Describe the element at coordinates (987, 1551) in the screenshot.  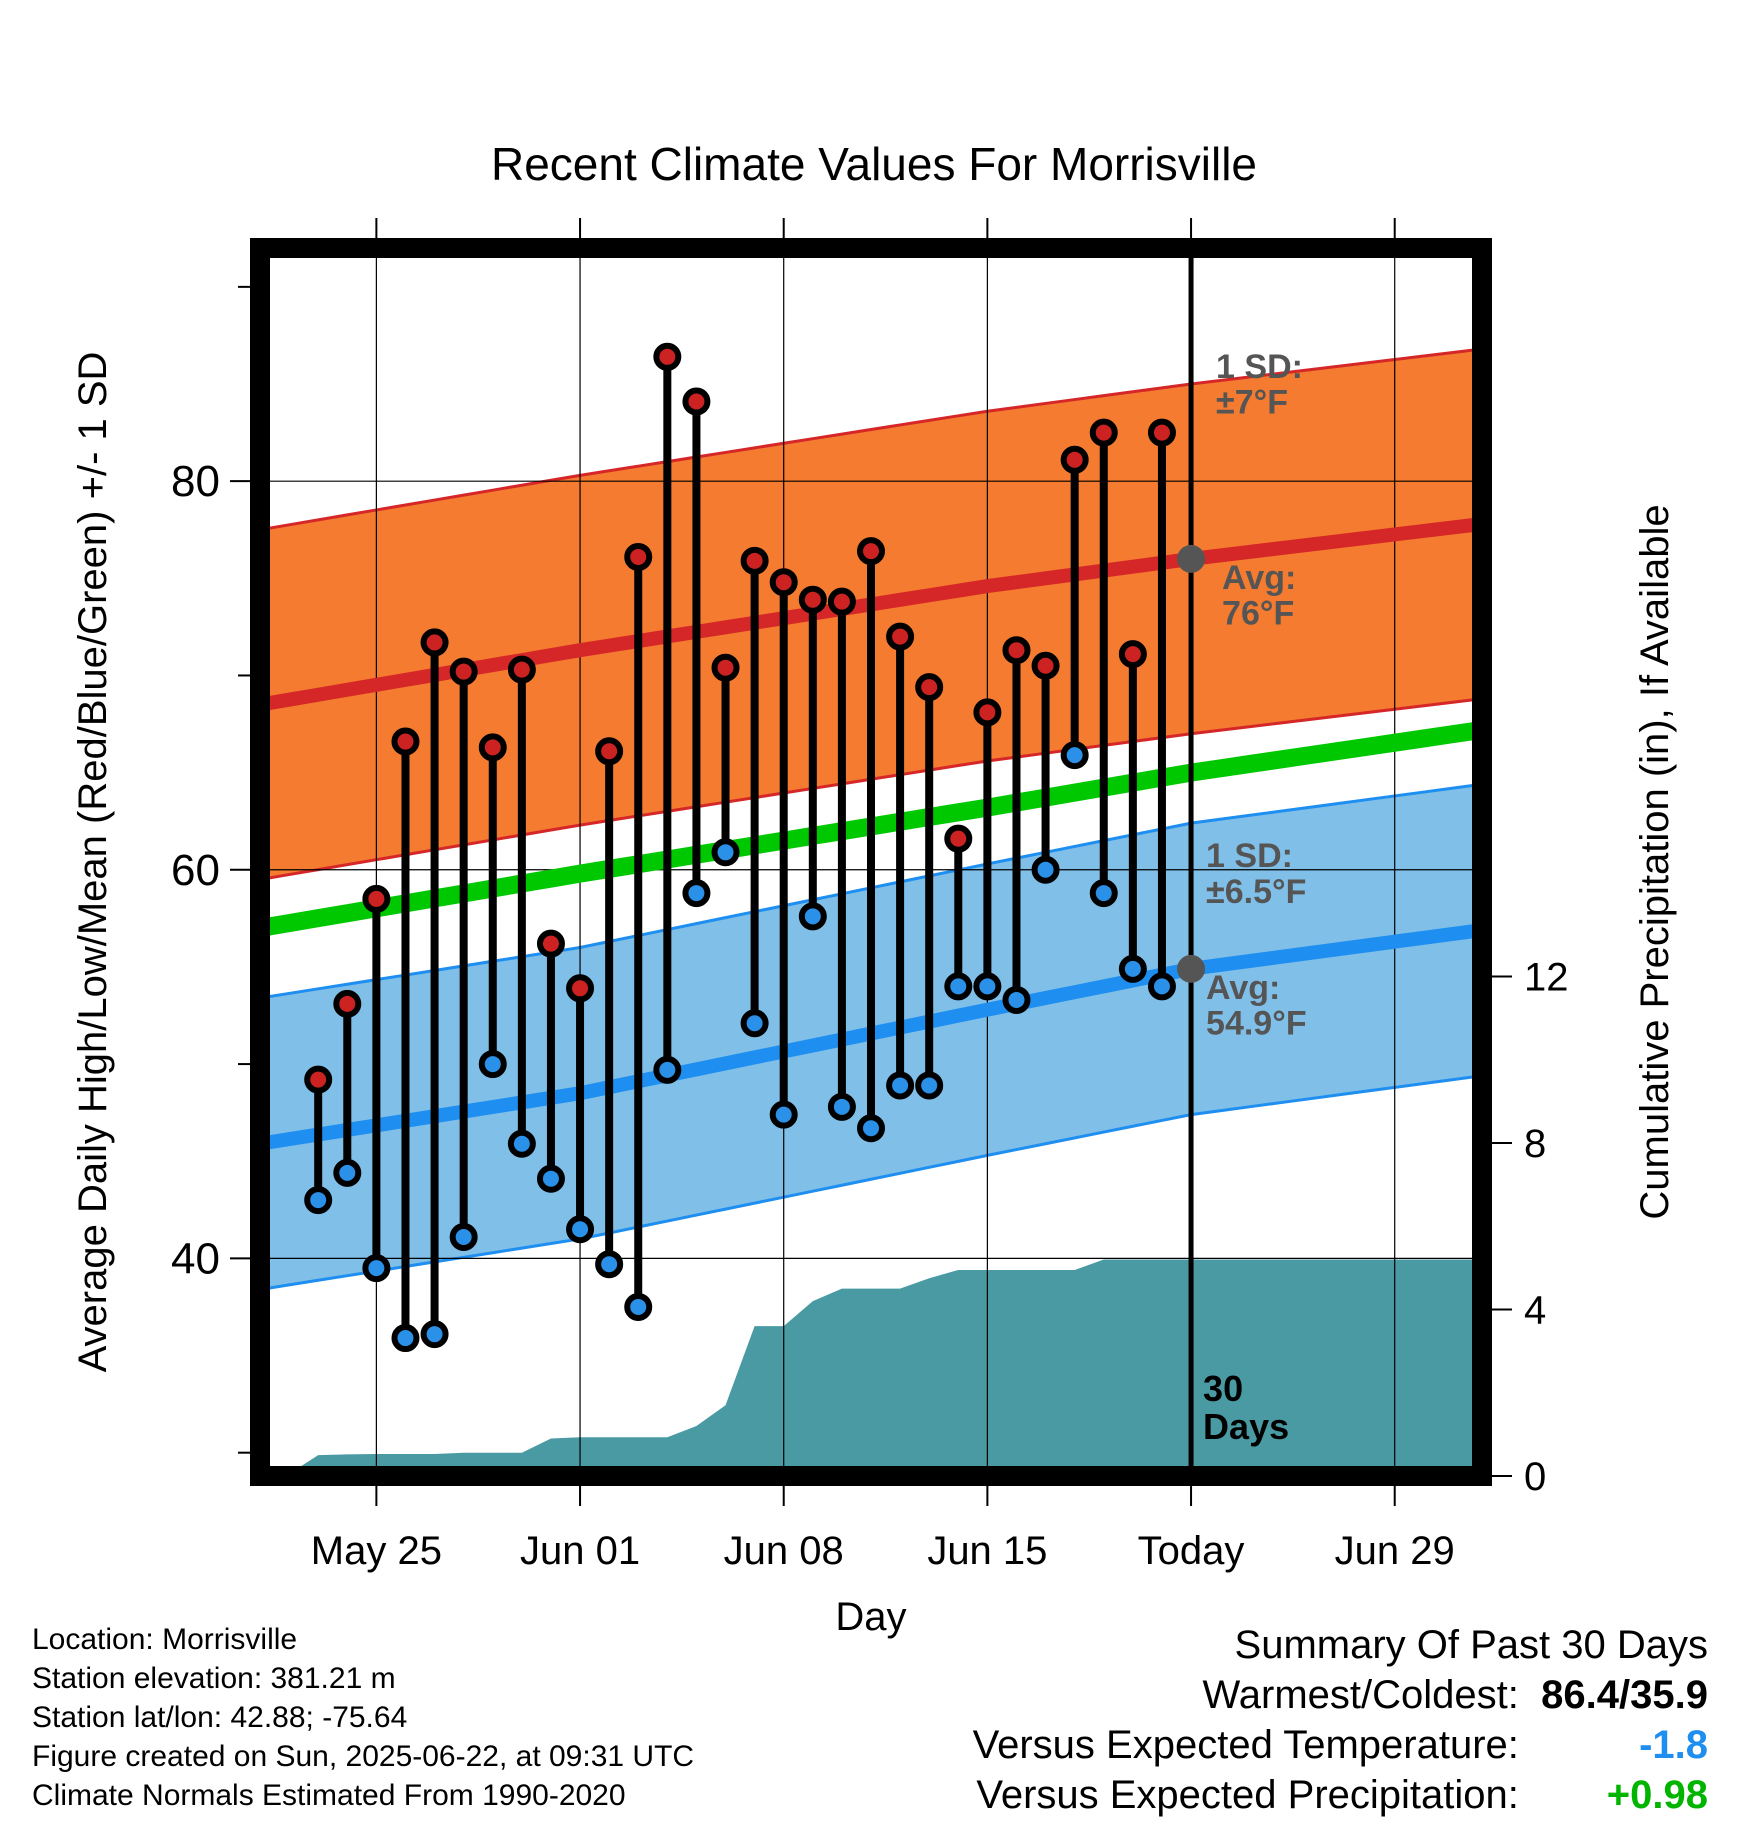
I see `x-tick-label: Jun 15` at that location.